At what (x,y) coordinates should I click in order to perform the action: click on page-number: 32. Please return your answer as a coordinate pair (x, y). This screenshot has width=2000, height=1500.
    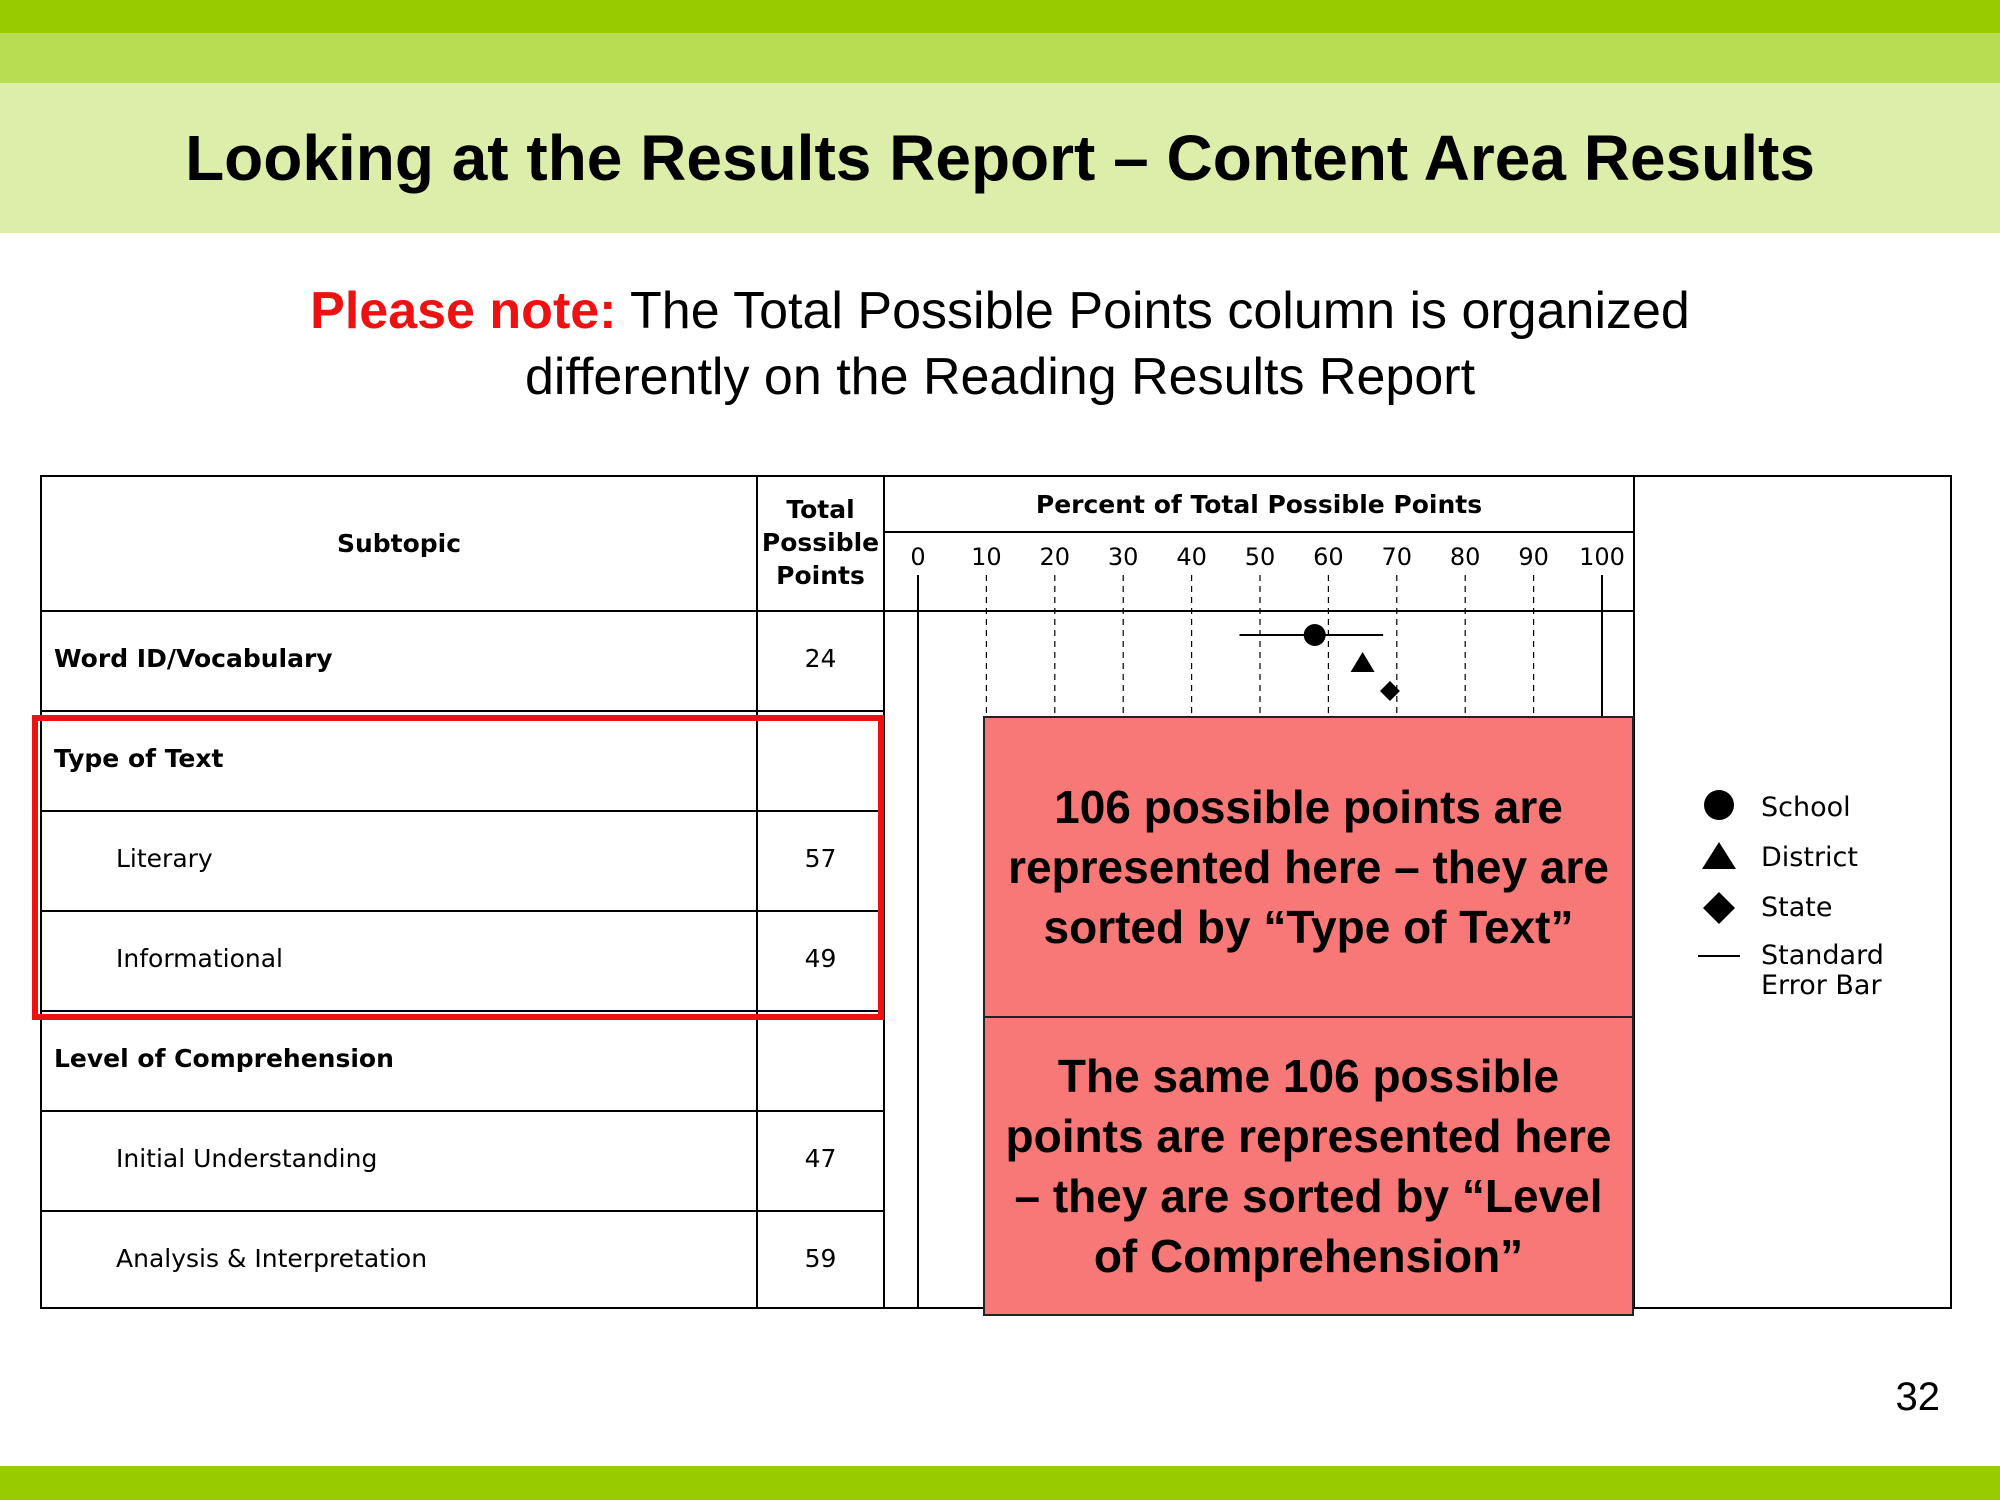
    Looking at the image, I should click on (1918, 1397).